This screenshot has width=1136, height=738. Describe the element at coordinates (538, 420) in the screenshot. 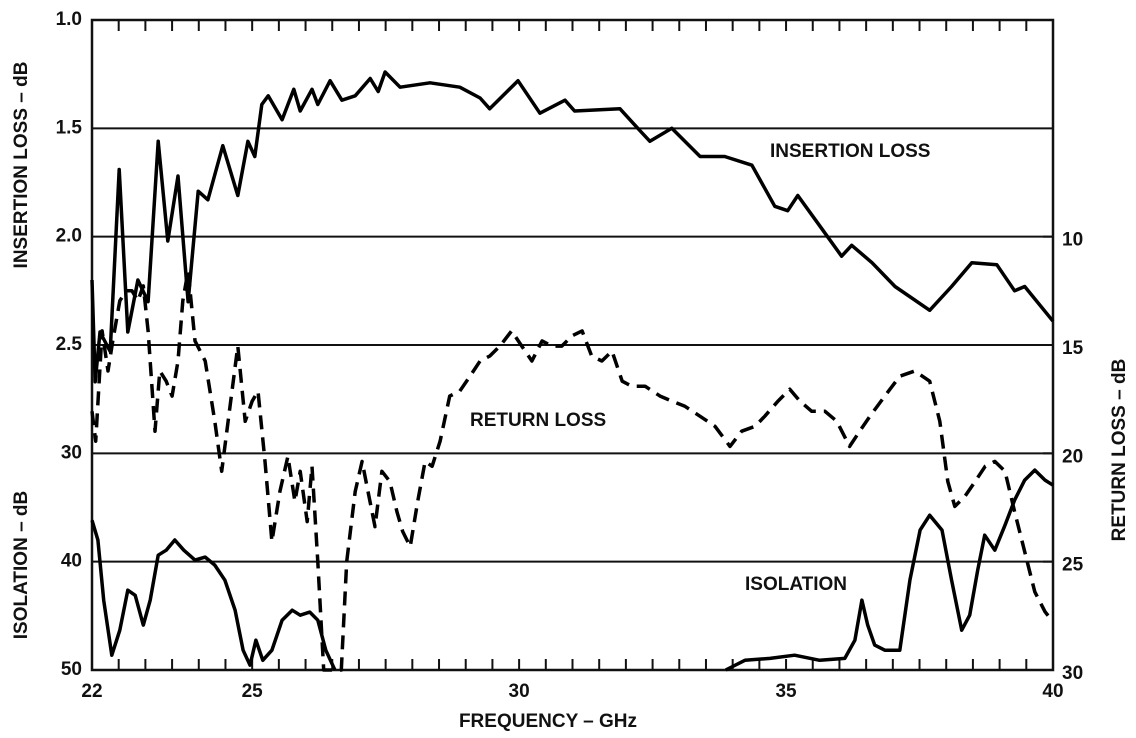

I see `annotation: RETURN LOSS` at that location.